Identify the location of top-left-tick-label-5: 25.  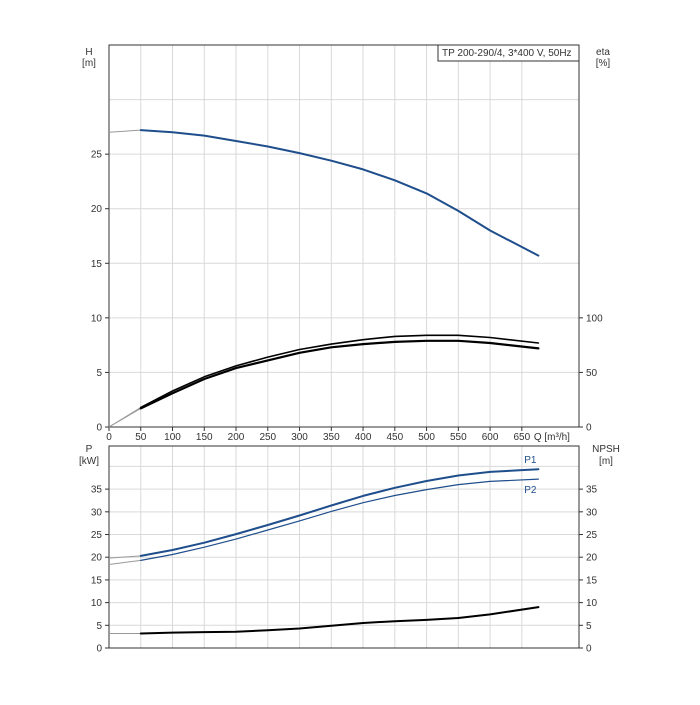
(97, 155).